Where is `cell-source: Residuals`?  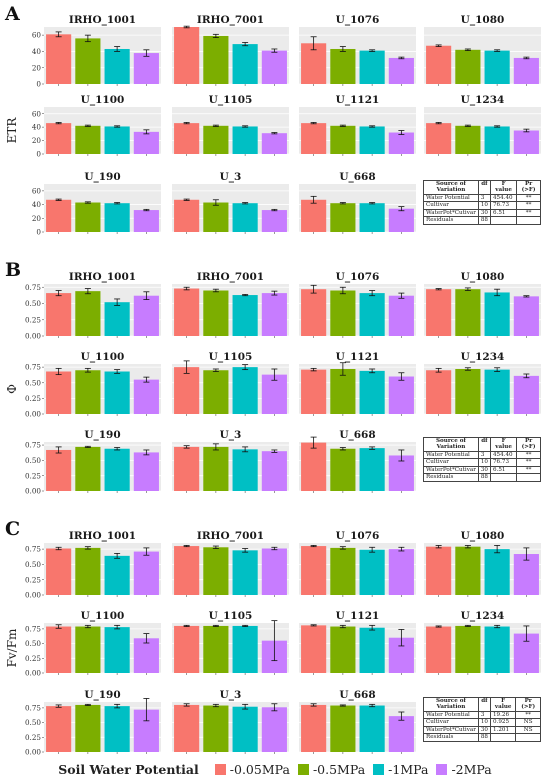
cell-source: Residuals is located at coordinates (451, 737).